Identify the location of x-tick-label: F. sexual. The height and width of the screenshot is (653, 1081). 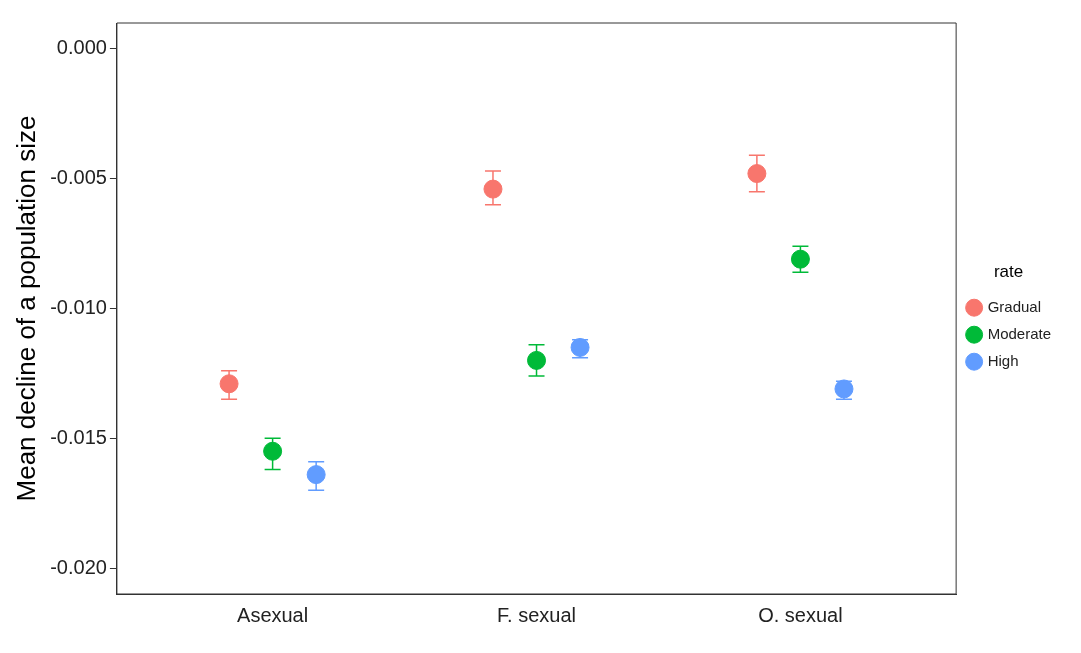
(536, 614).